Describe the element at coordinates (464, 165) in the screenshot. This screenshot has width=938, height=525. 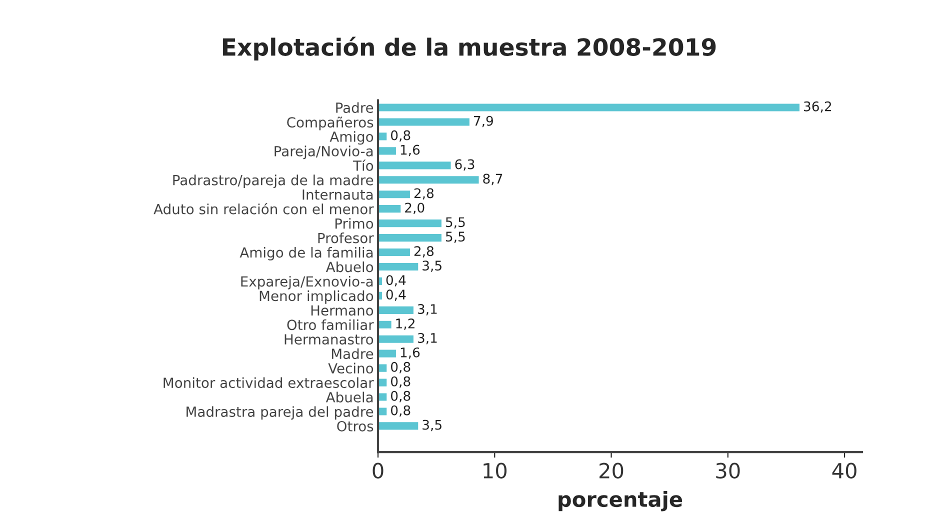
I see `data-label: 6,3` at that location.